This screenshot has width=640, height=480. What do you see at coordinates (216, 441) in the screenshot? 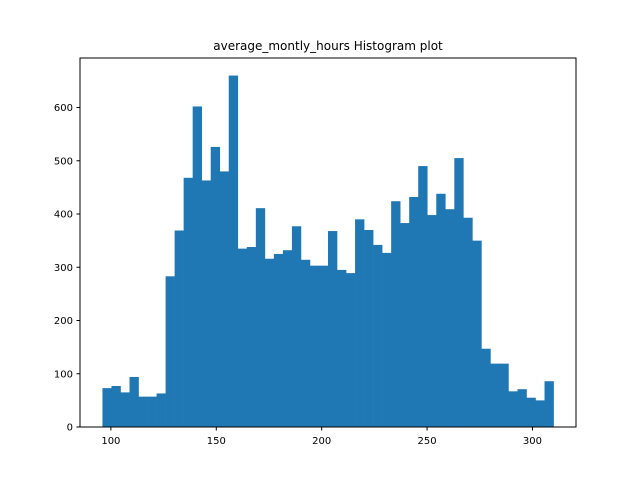
I see `x-tick-label: 150` at bounding box center [216, 441].